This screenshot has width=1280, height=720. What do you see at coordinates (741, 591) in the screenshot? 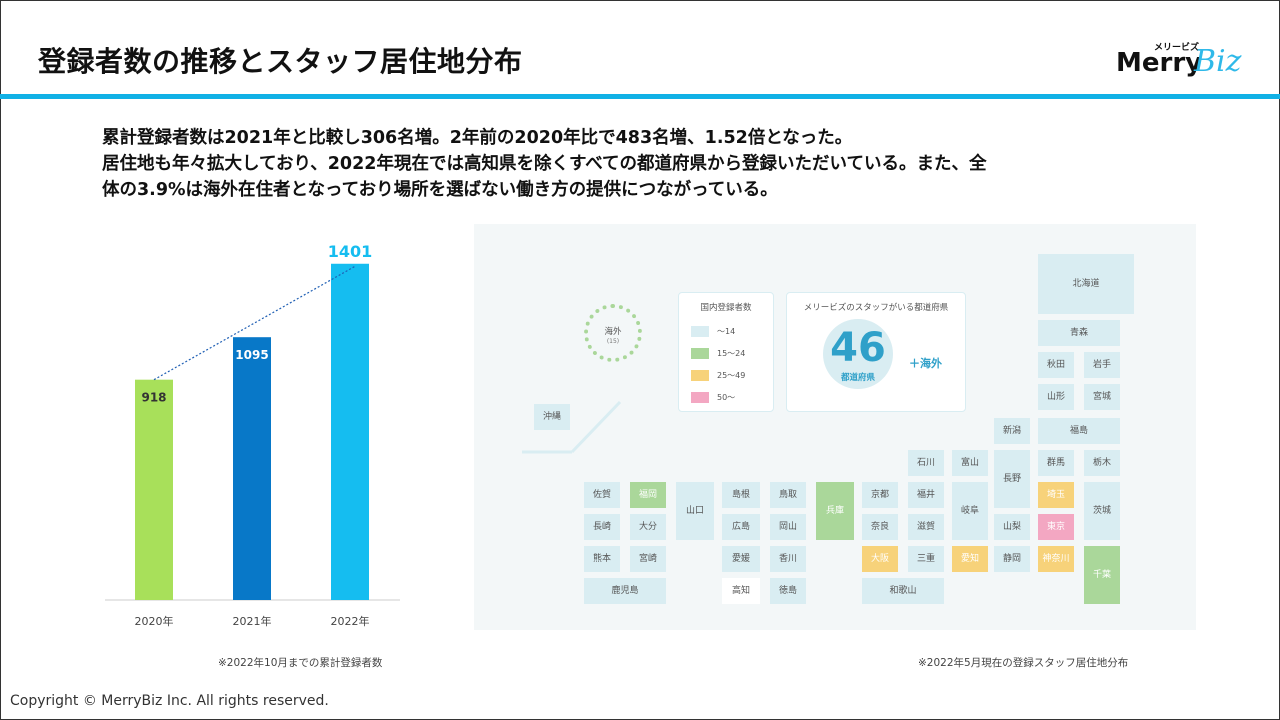
I see `pref-kochi: 高知` at bounding box center [741, 591].